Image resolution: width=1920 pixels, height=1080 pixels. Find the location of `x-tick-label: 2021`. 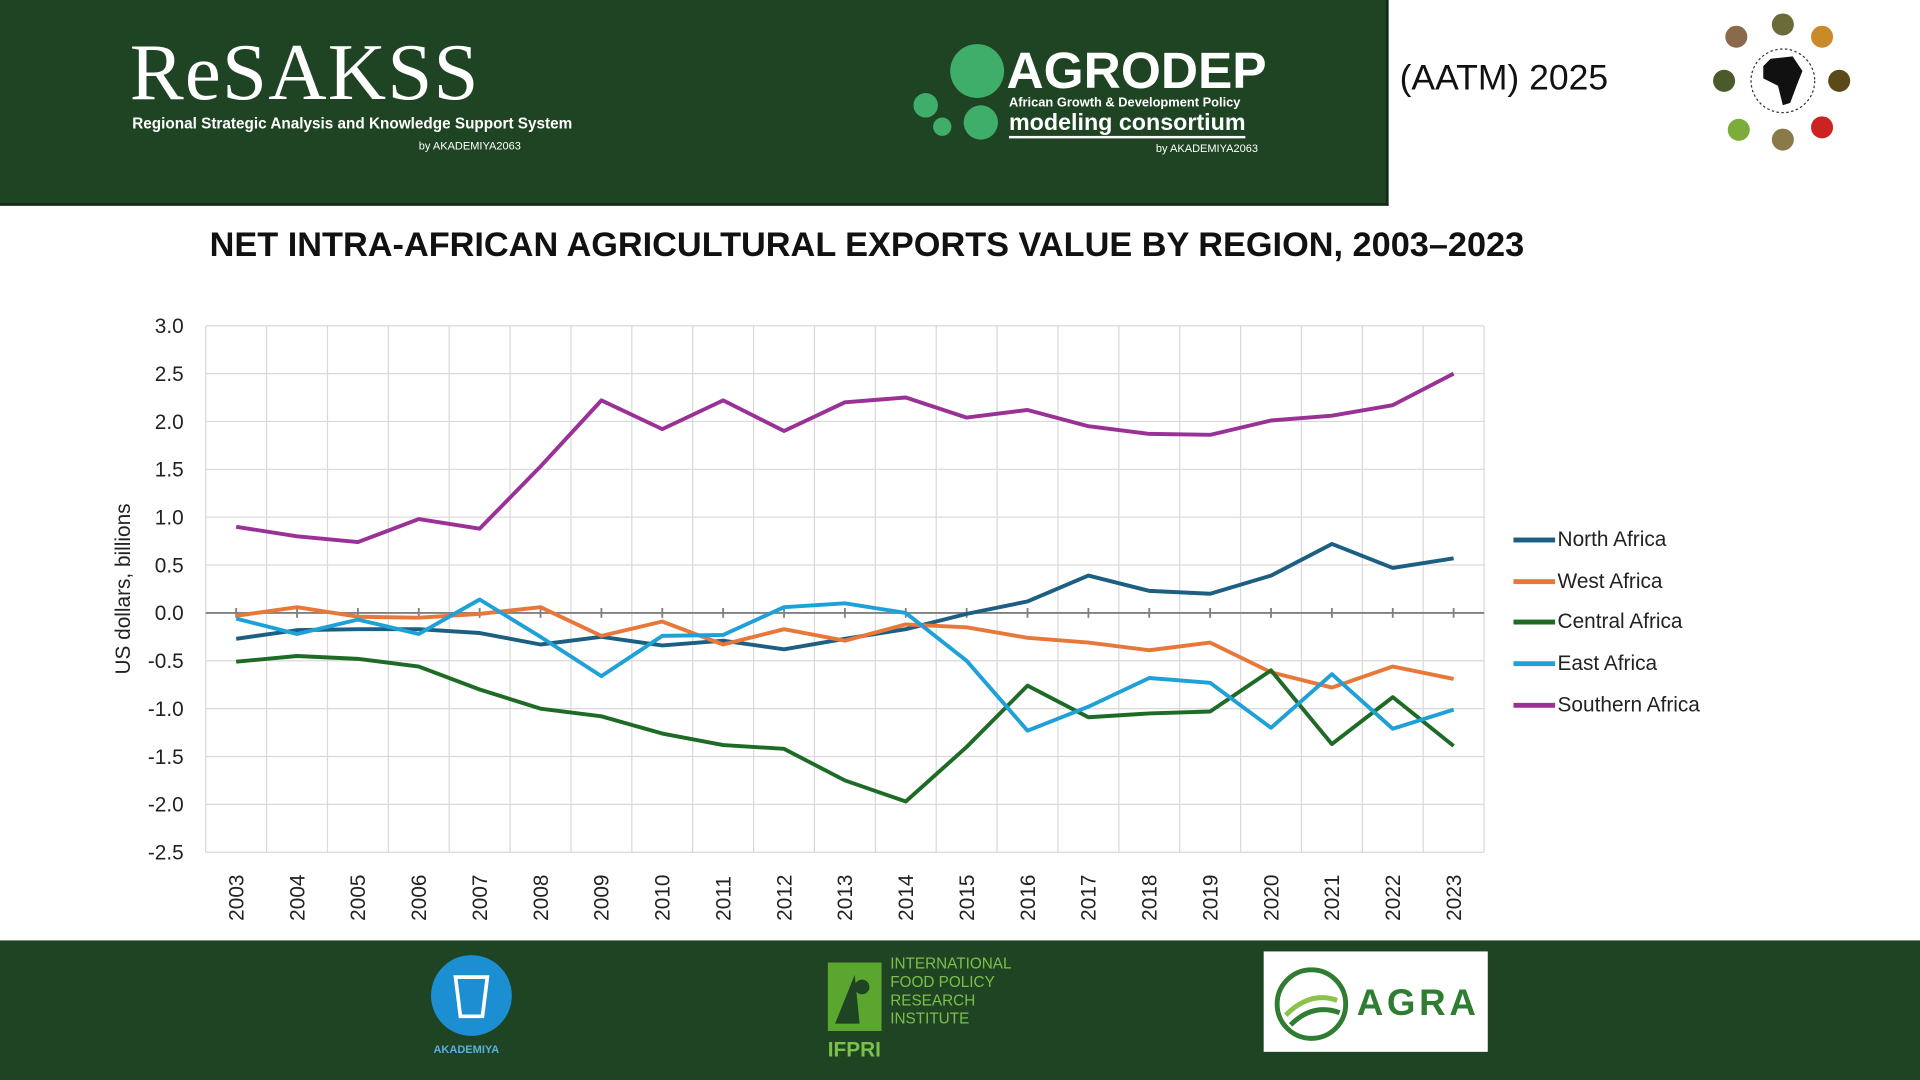

x-tick-label: 2021 is located at coordinates (1332, 898).